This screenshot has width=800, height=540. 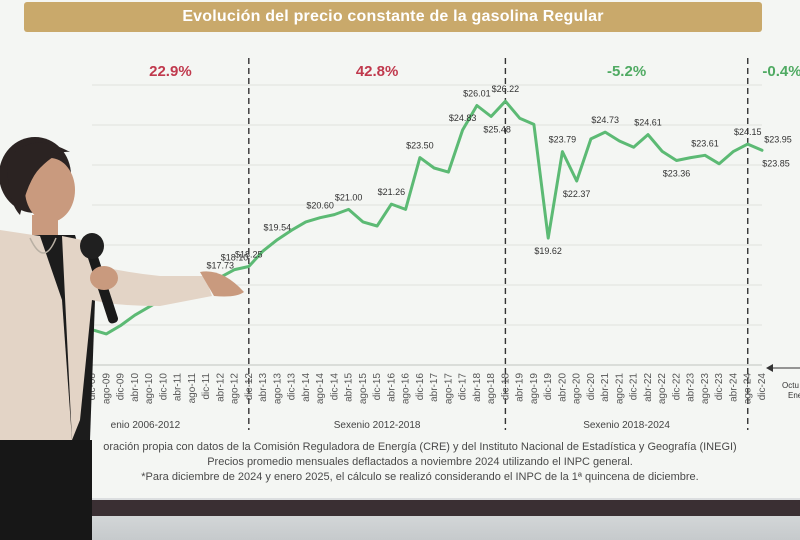 I want to click on x-tick-label: ago-15, so click(x=363, y=389).